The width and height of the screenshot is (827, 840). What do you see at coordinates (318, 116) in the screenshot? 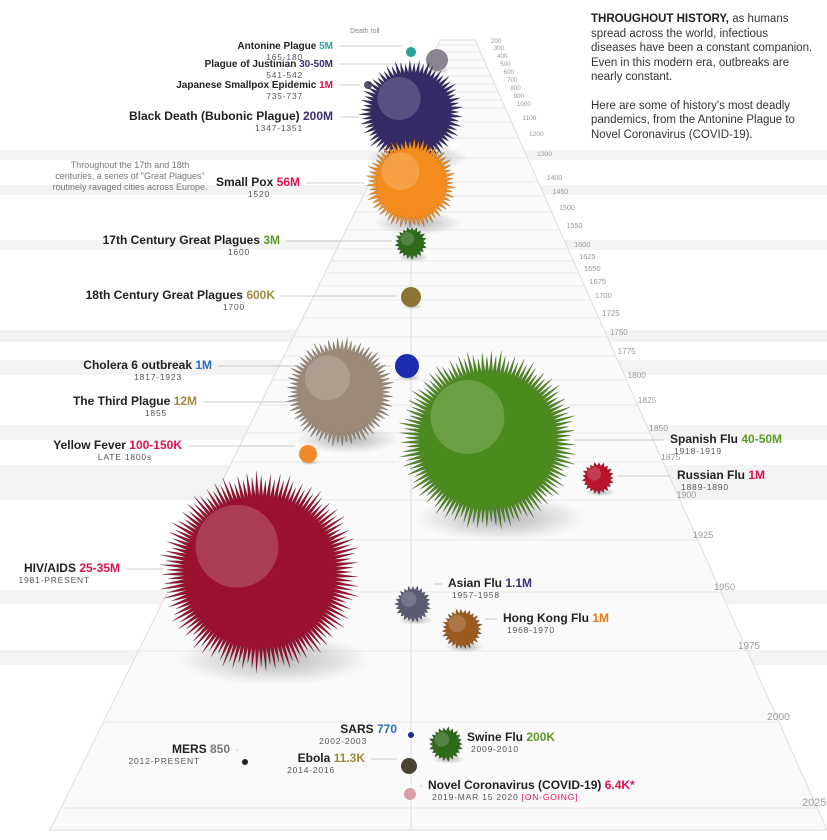
I see `pandemic-death-toll: 200M` at bounding box center [318, 116].